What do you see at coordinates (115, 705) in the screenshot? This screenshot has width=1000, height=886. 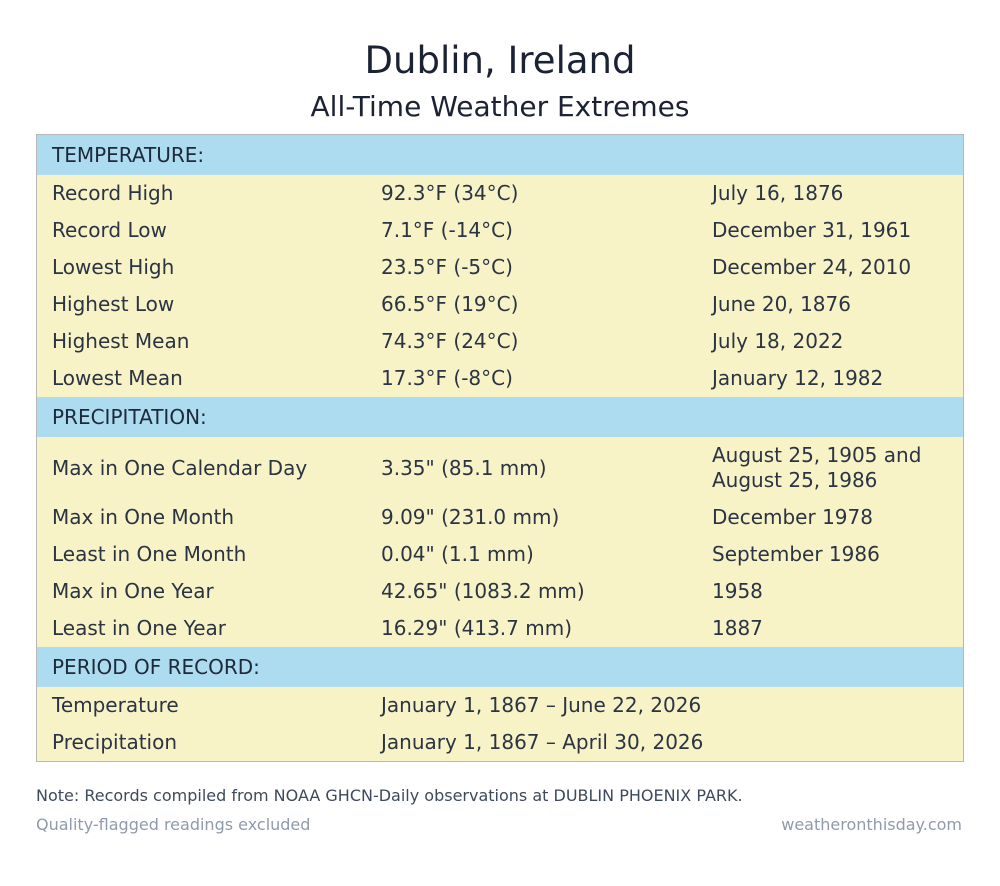 I see `row-label: Temperature` at bounding box center [115, 705].